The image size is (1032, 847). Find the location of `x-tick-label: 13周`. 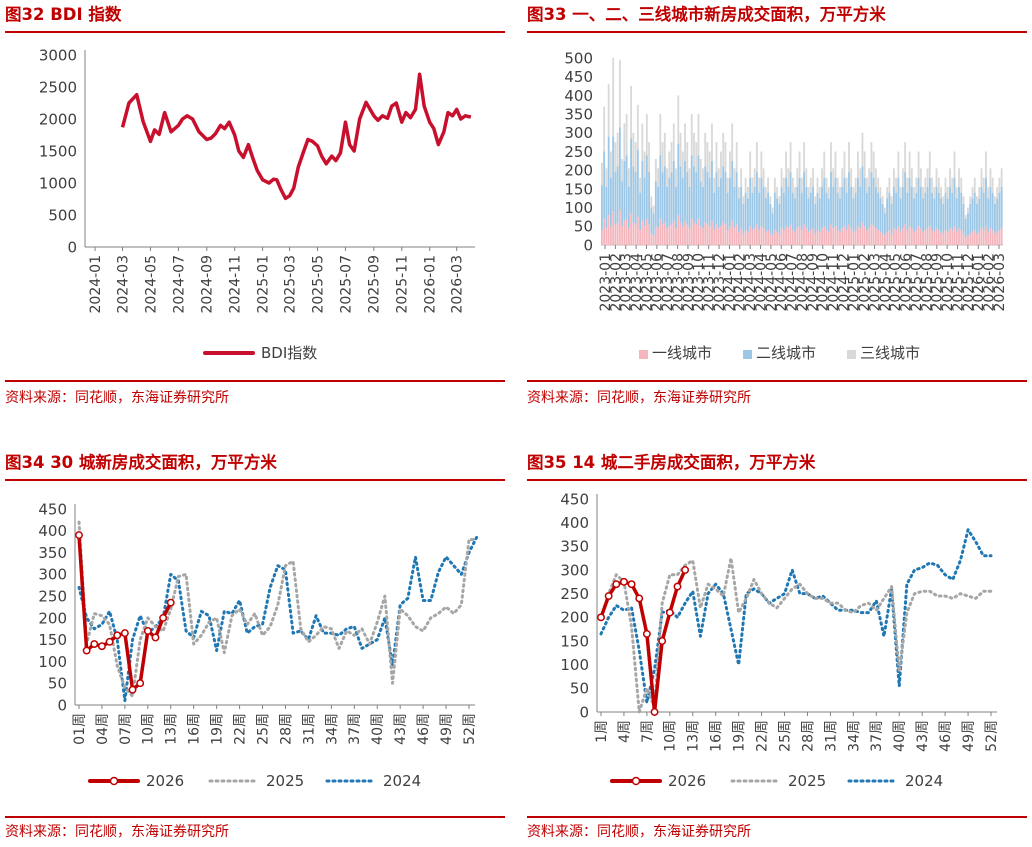

x-tick-label: 13周 is located at coordinates (172, 729).